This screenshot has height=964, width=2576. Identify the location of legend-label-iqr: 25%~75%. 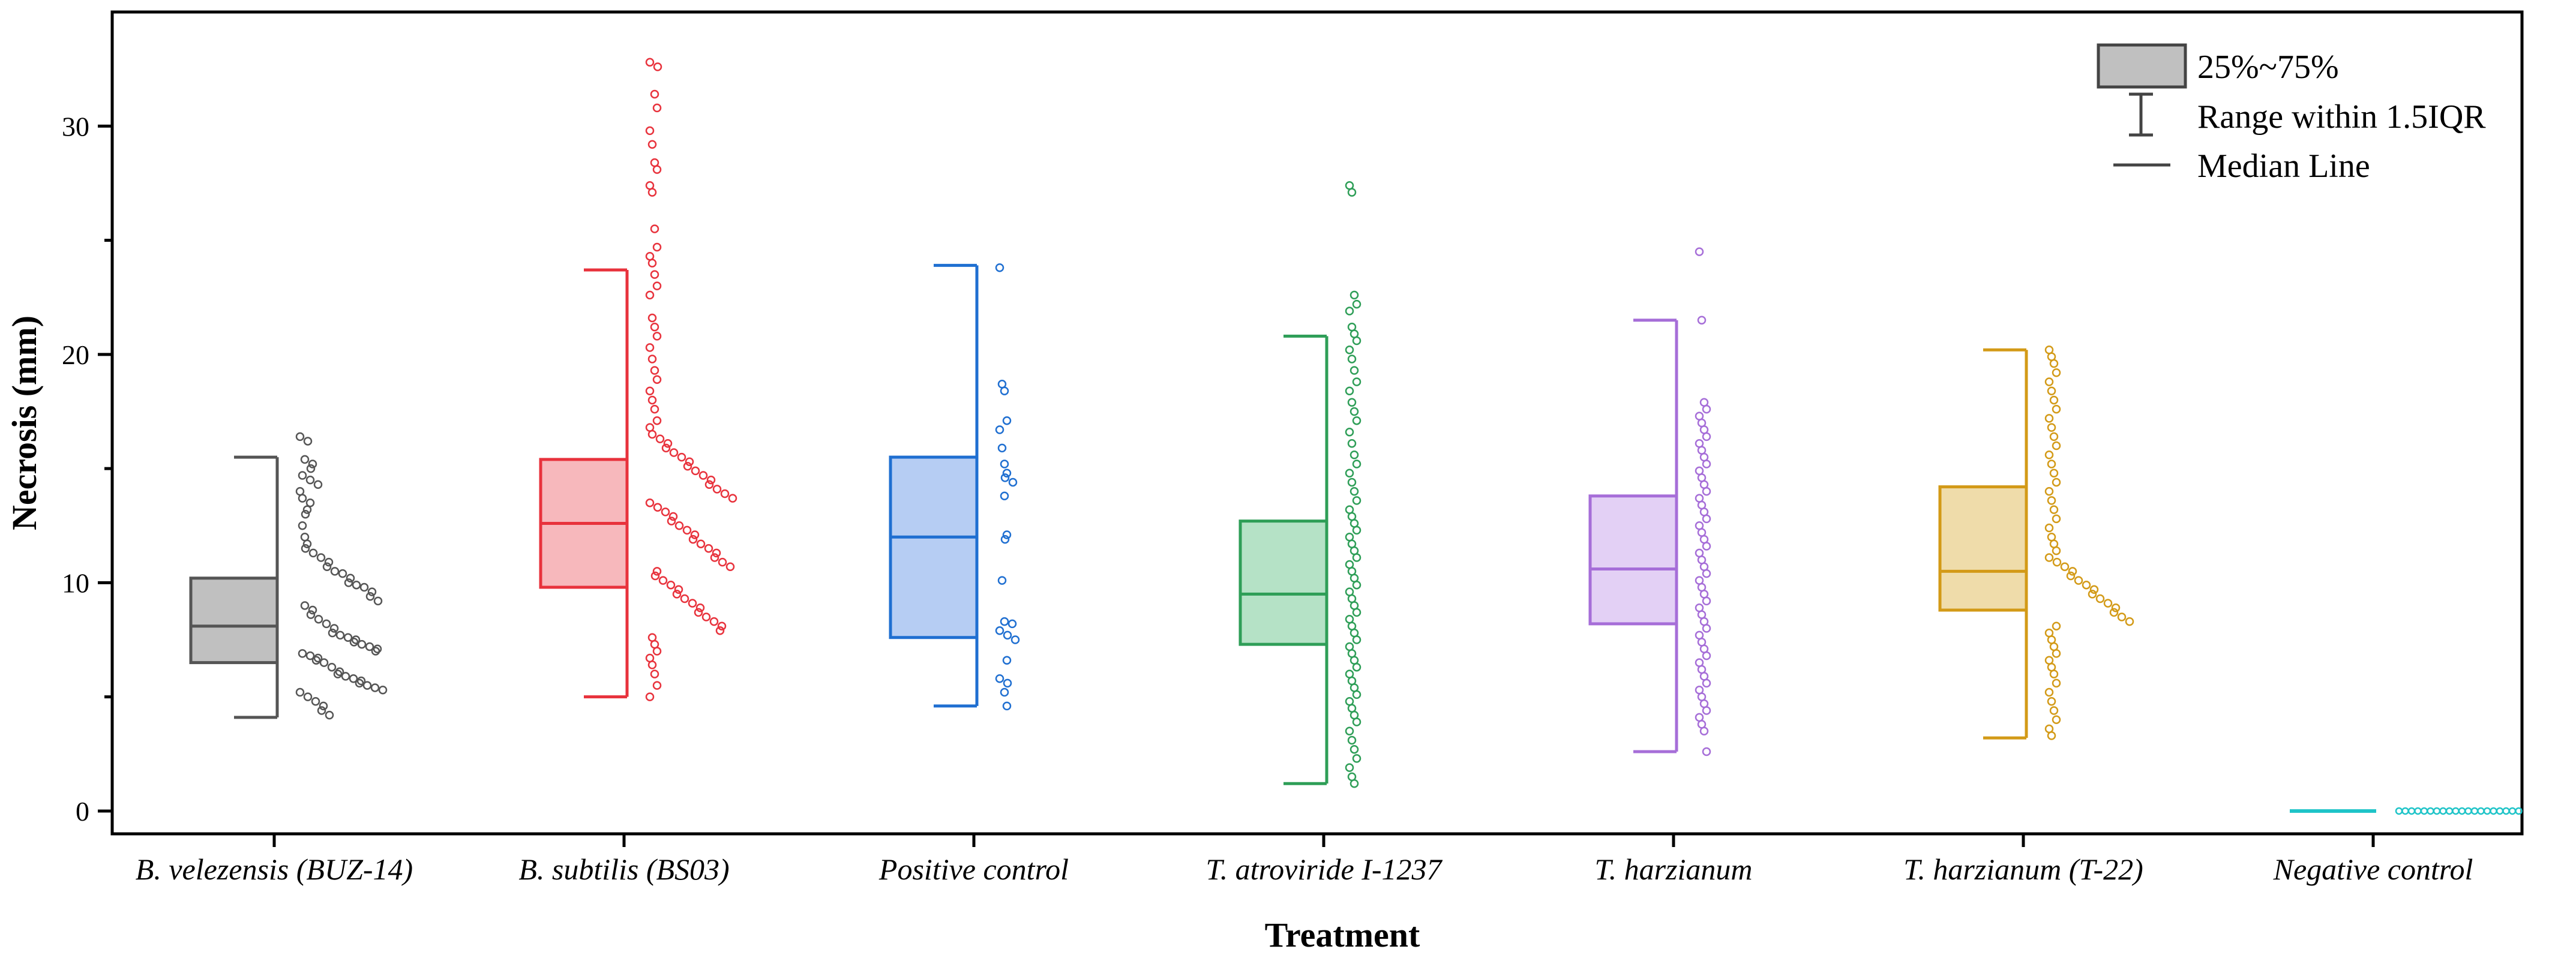
(2268, 67).